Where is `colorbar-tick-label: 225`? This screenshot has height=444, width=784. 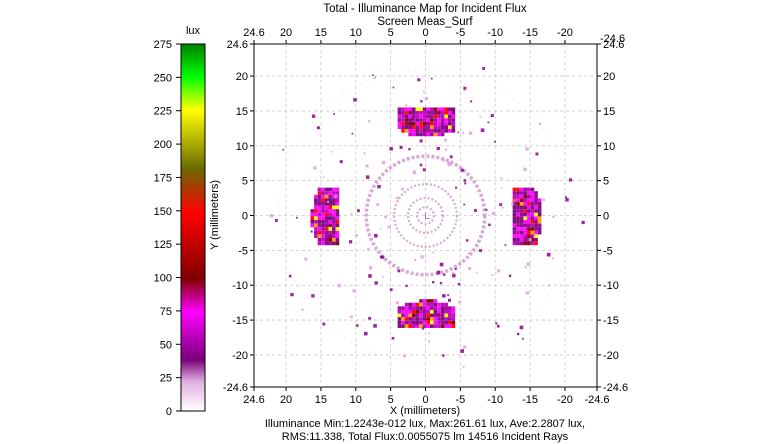 colorbar-tick-label: 225 is located at coordinates (163, 112).